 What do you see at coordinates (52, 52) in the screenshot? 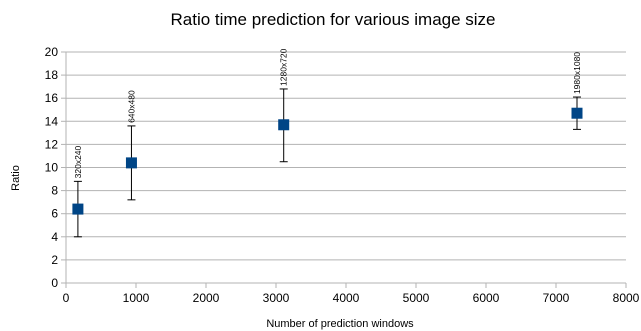
I see `y-tick-label: 20` at bounding box center [52, 52].